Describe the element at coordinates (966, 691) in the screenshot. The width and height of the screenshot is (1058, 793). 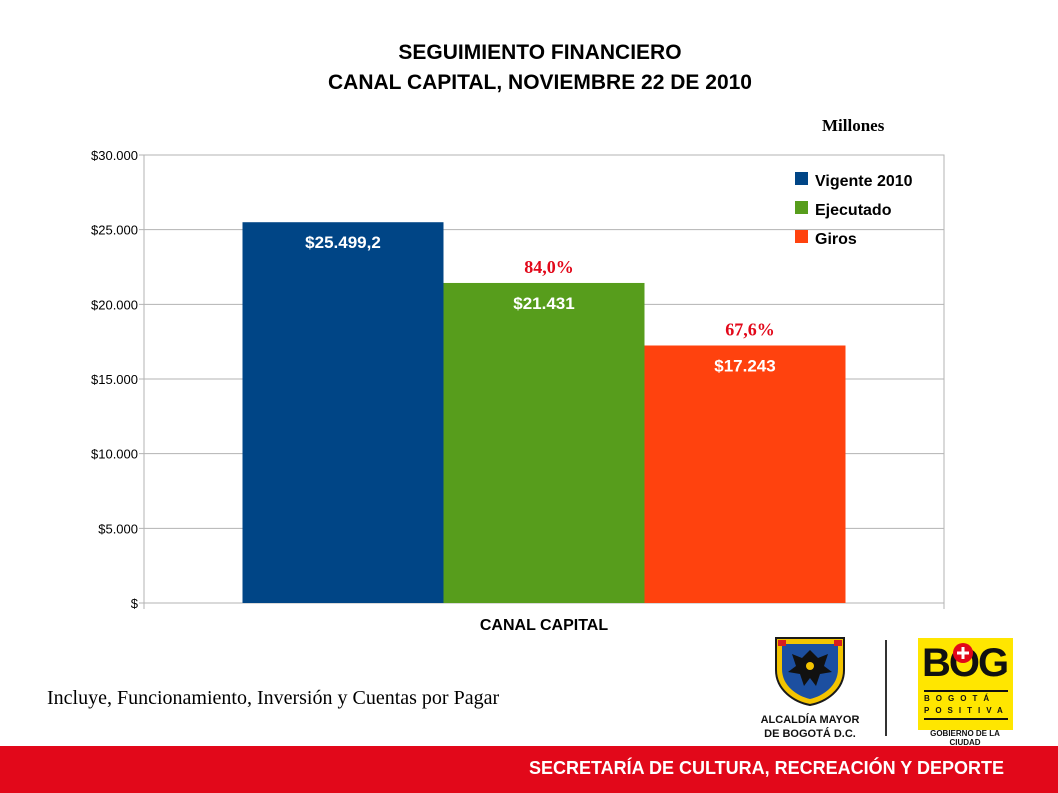
I see `bog-bar-top` at that location.